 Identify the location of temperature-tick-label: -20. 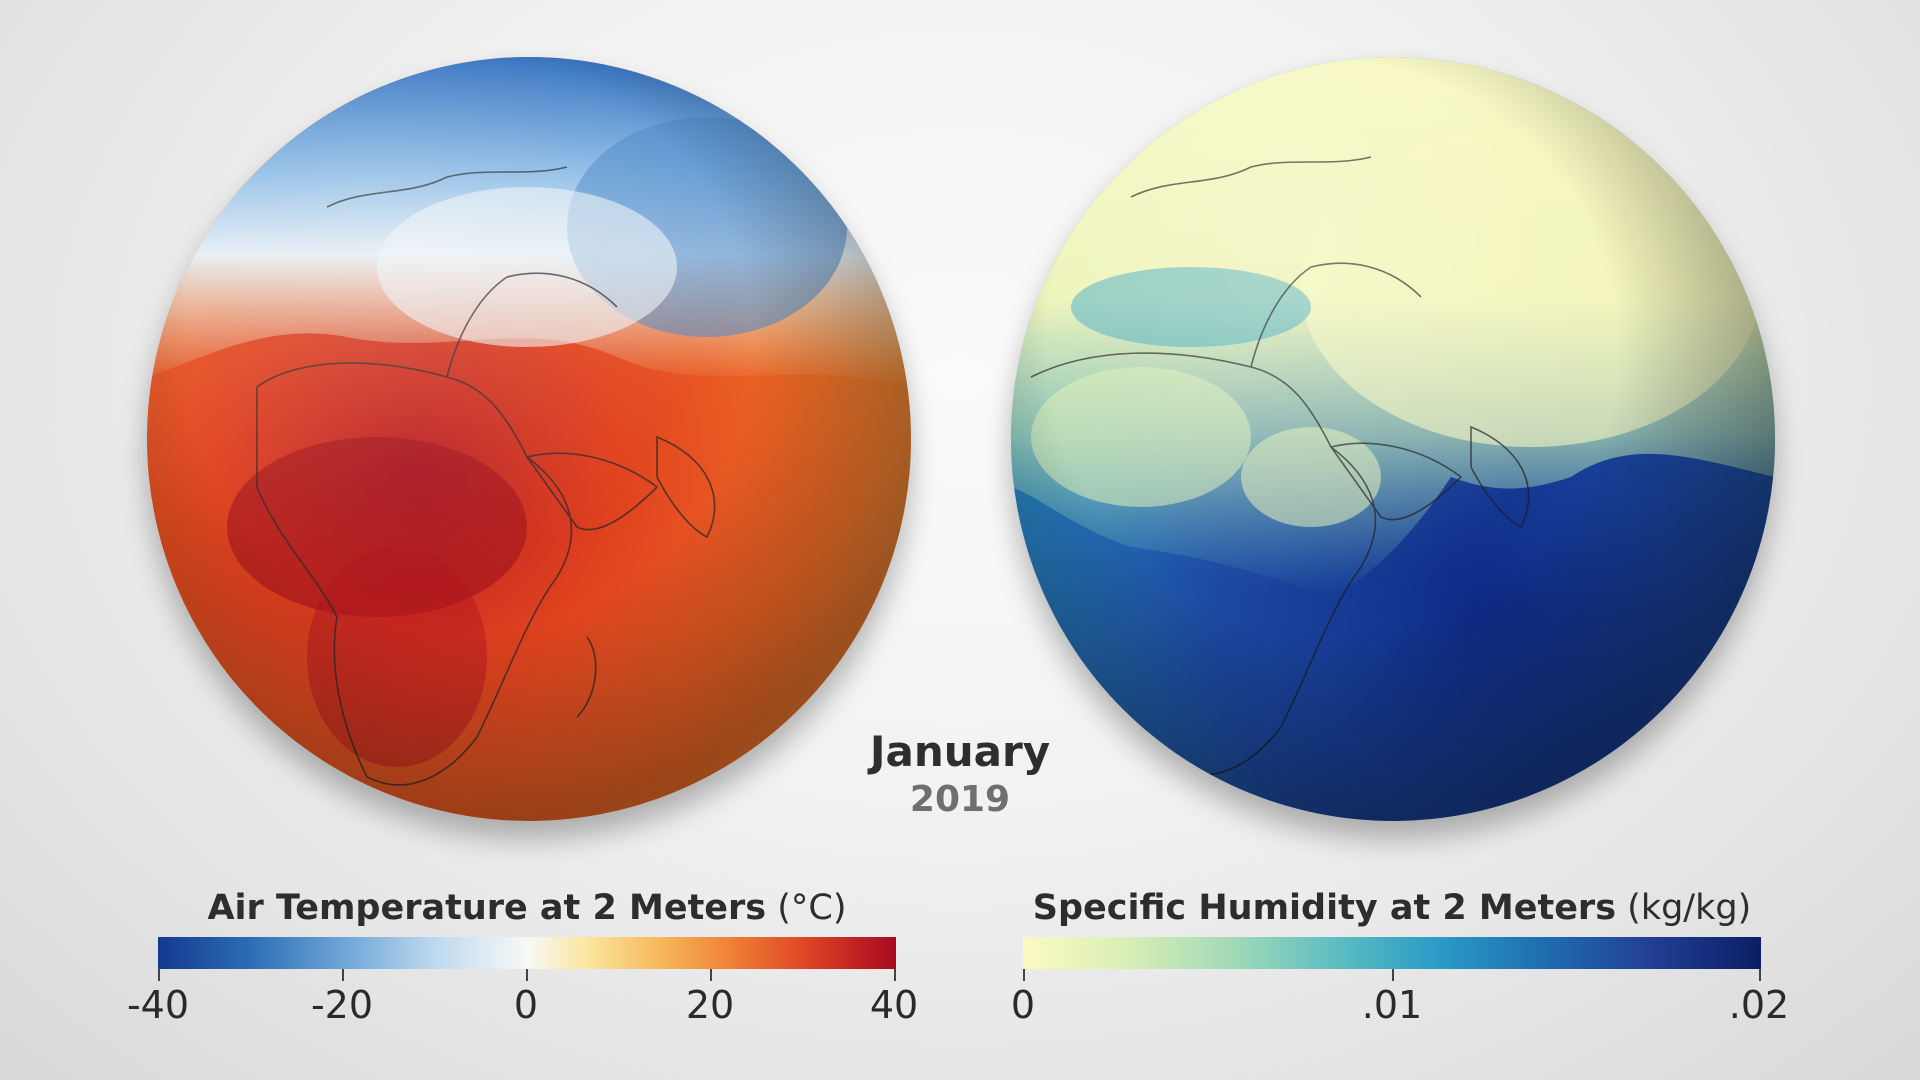
(342, 1005).